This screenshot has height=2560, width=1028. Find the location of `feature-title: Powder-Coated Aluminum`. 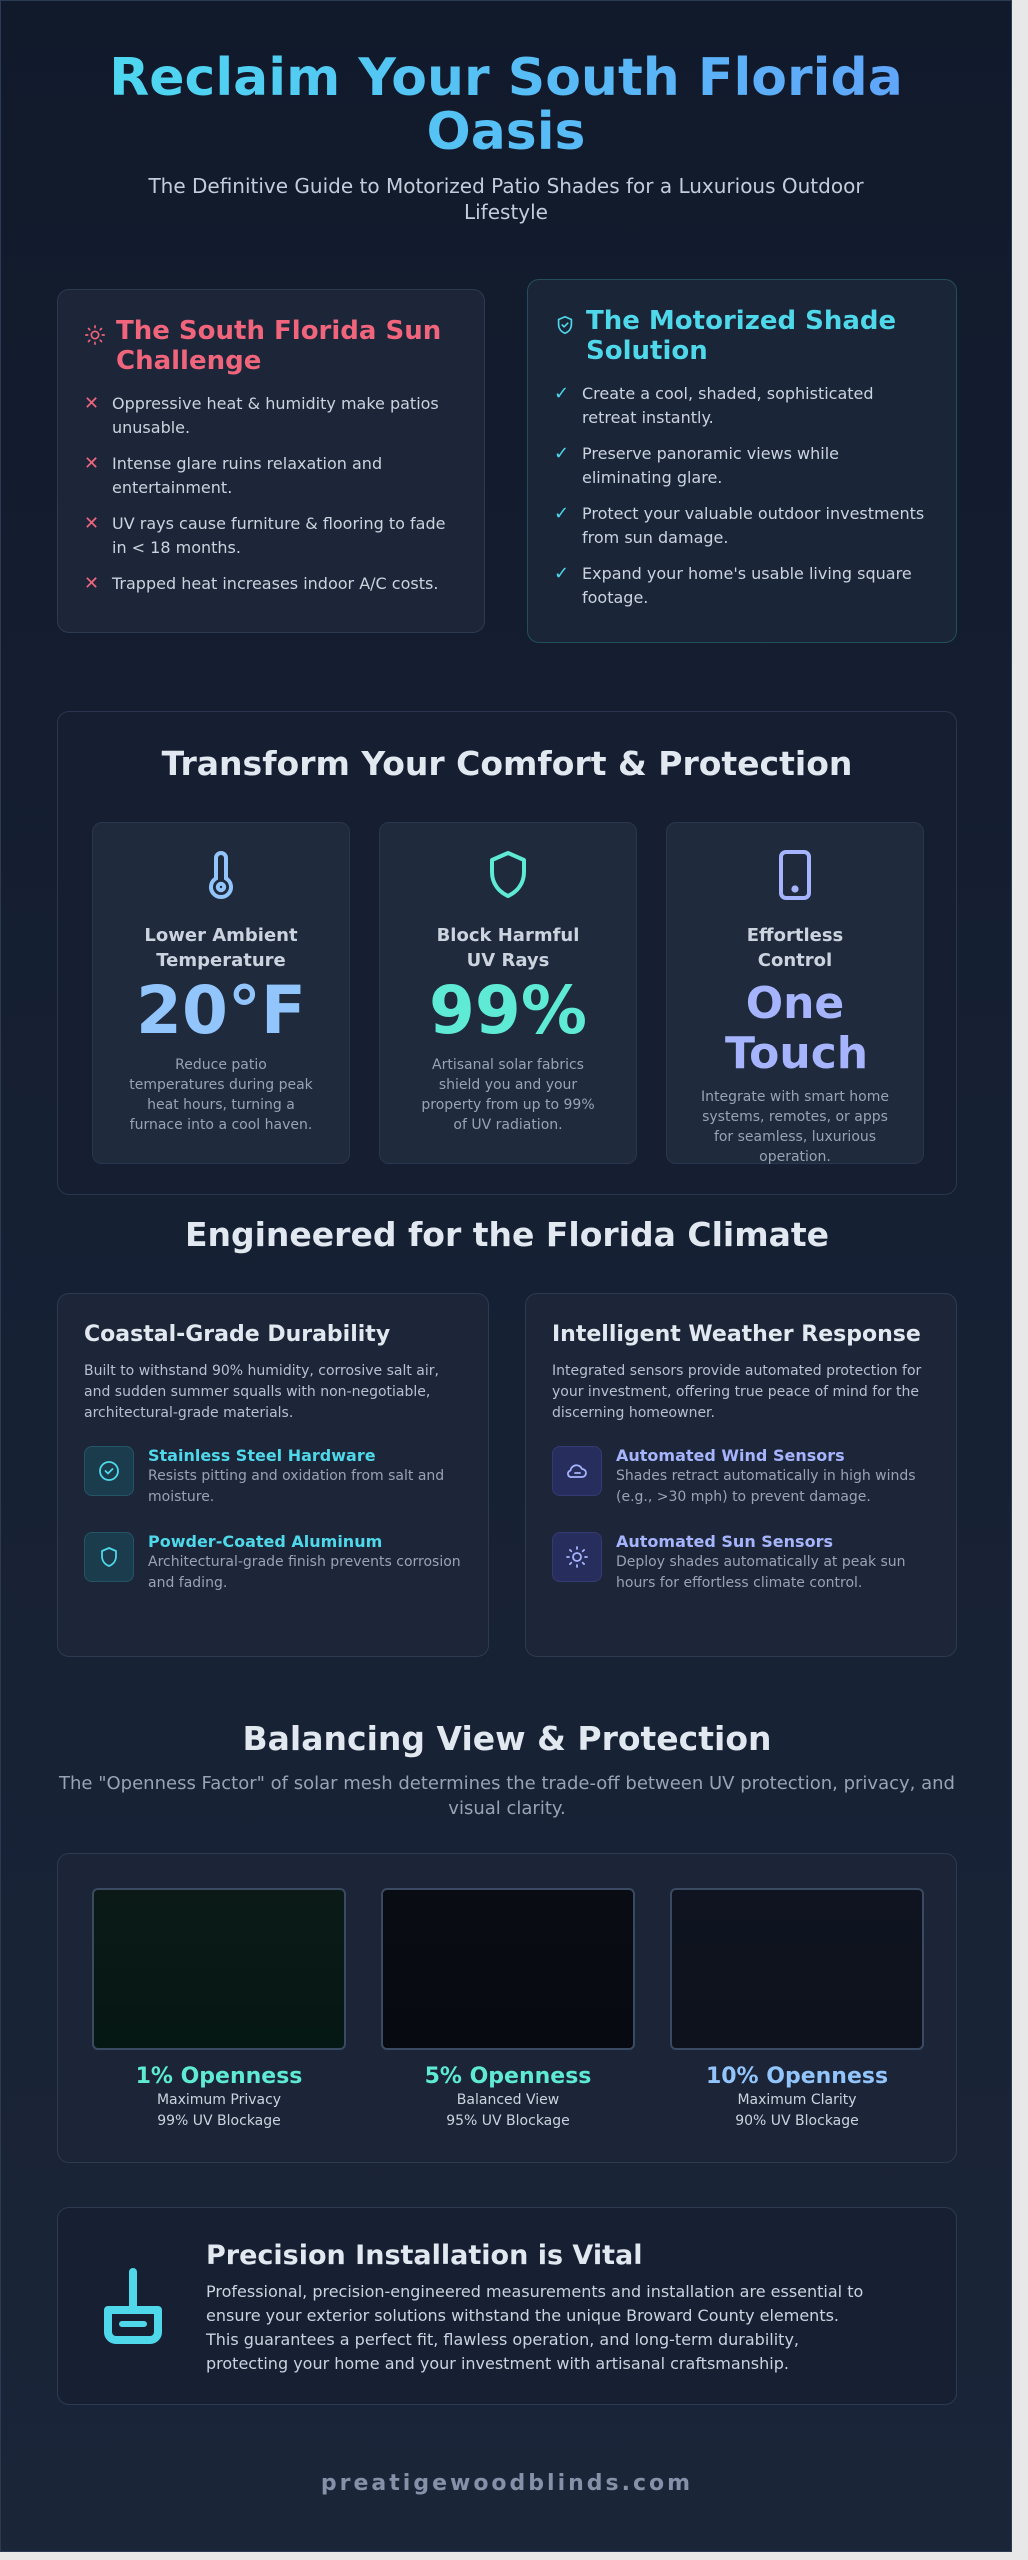

feature-title: Powder-Coated Aluminum is located at coordinates (265, 1541).